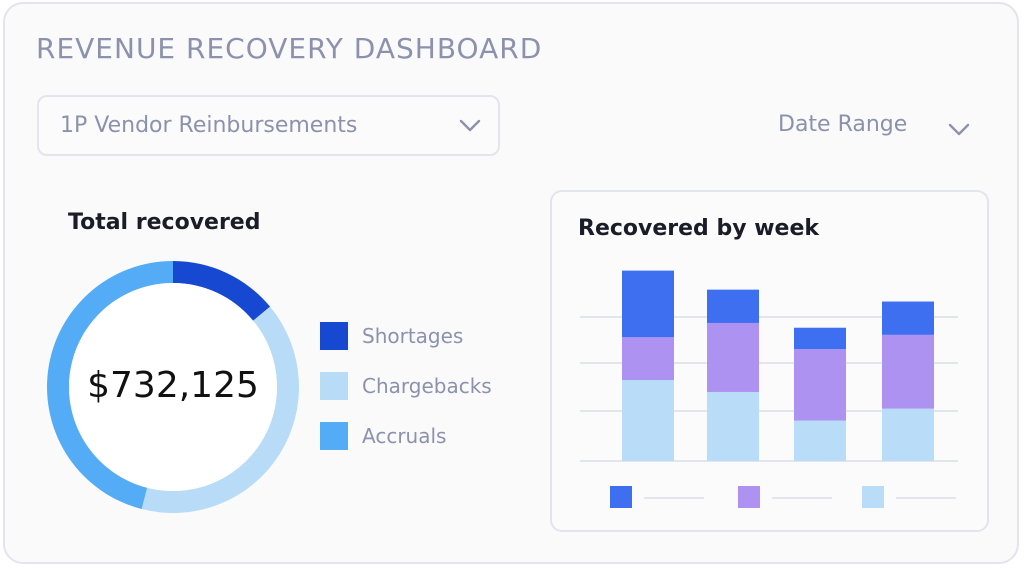 The height and width of the screenshot is (569, 1024). I want to click on bar-chart-legend, so click(783, 497).